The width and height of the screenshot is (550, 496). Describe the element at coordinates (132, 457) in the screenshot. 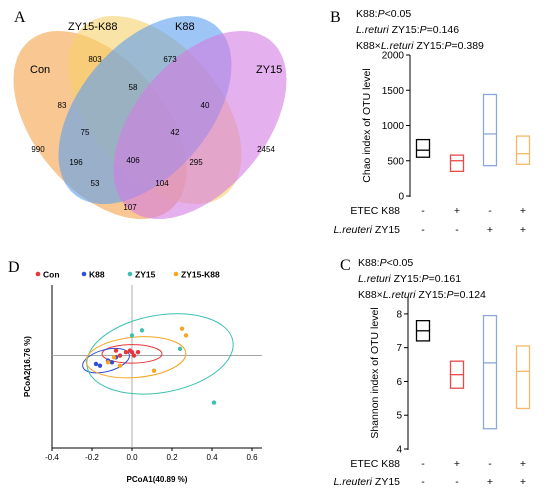

I see `x-tick-label: 0.0` at that location.